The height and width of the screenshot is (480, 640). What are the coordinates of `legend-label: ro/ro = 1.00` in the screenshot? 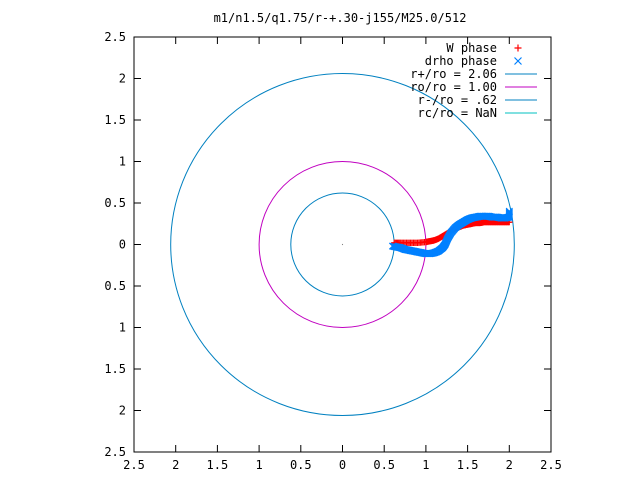 It's located at (453, 87).